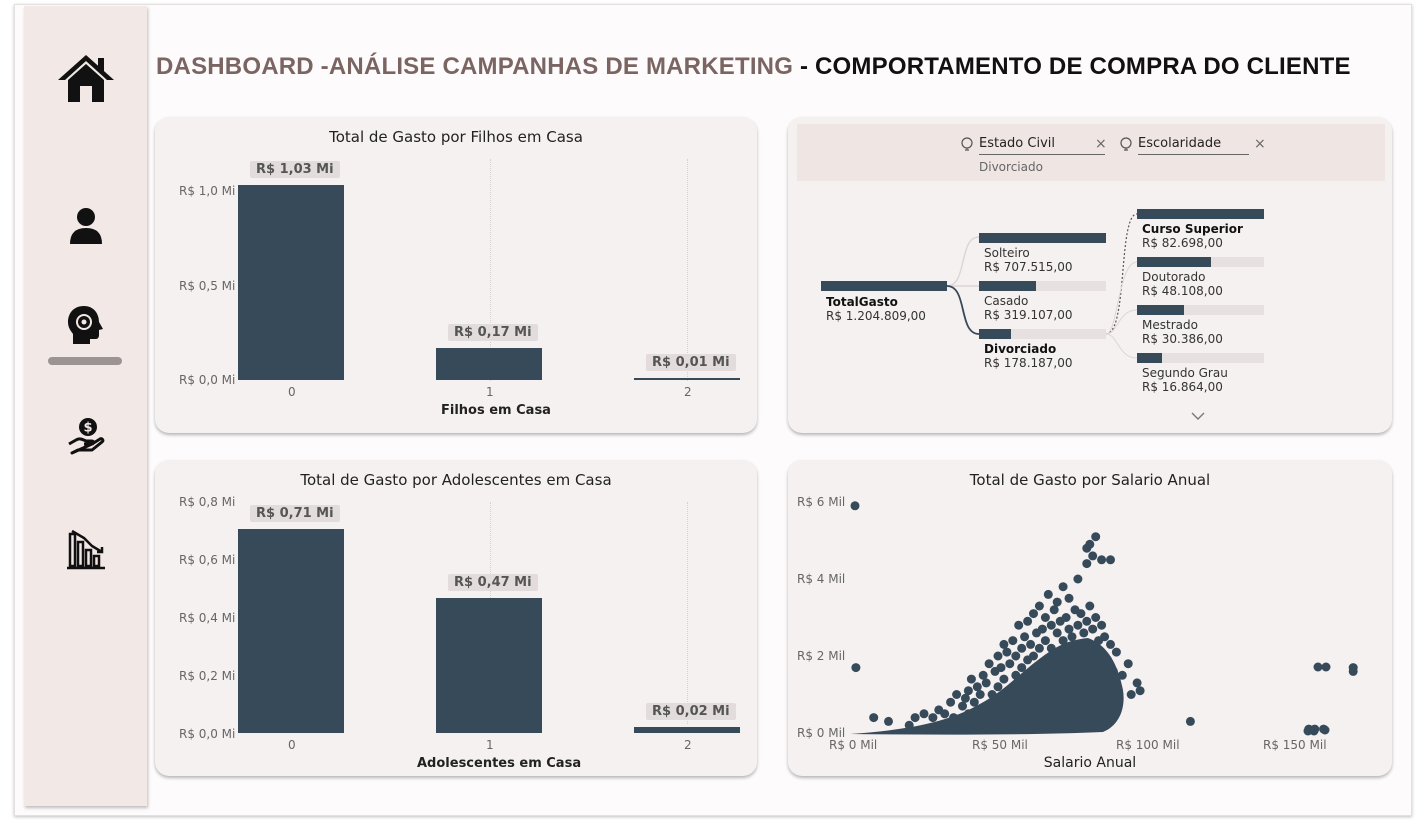  What do you see at coordinates (1028, 308) in the screenshot?
I see `tree-level1-node: Casado R$ 319.107,00` at bounding box center [1028, 308].